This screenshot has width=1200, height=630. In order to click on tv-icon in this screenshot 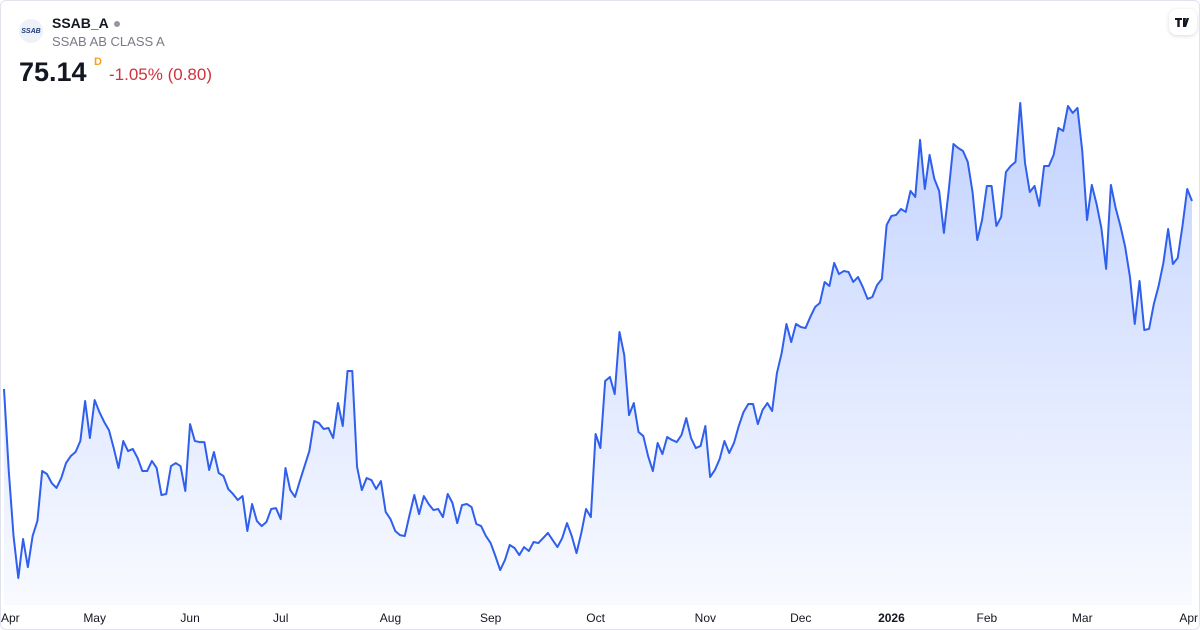, I will do `click(1182, 22)`.